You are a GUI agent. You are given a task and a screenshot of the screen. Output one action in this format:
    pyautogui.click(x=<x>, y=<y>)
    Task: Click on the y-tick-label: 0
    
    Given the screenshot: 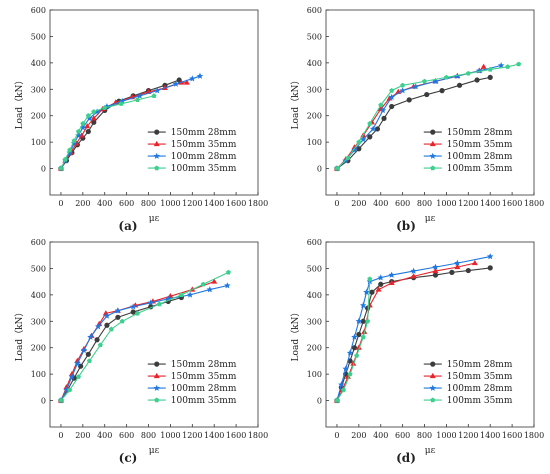 What is the action you would take?
    pyautogui.click(x=43, y=401)
    